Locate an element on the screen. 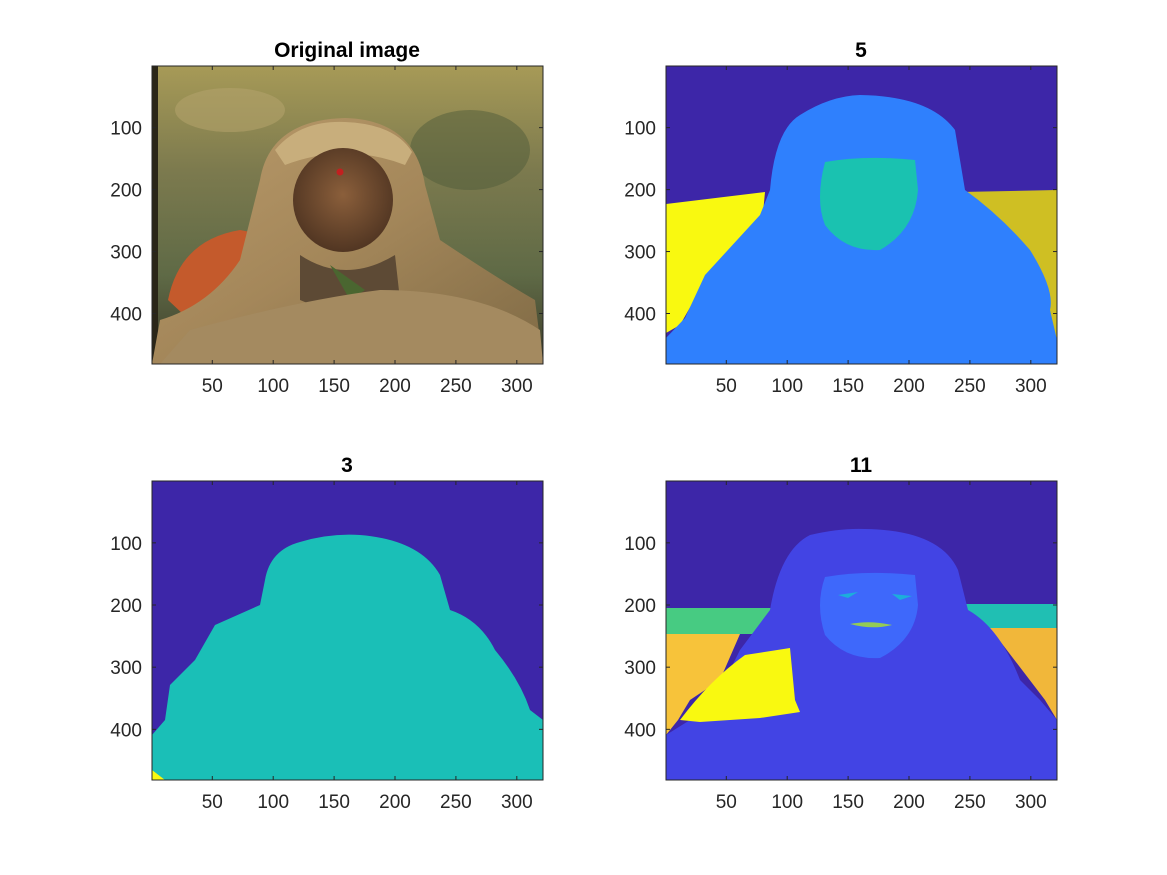 The height and width of the screenshot is (875, 1167). panel-title: 5 is located at coordinates (861, 50).